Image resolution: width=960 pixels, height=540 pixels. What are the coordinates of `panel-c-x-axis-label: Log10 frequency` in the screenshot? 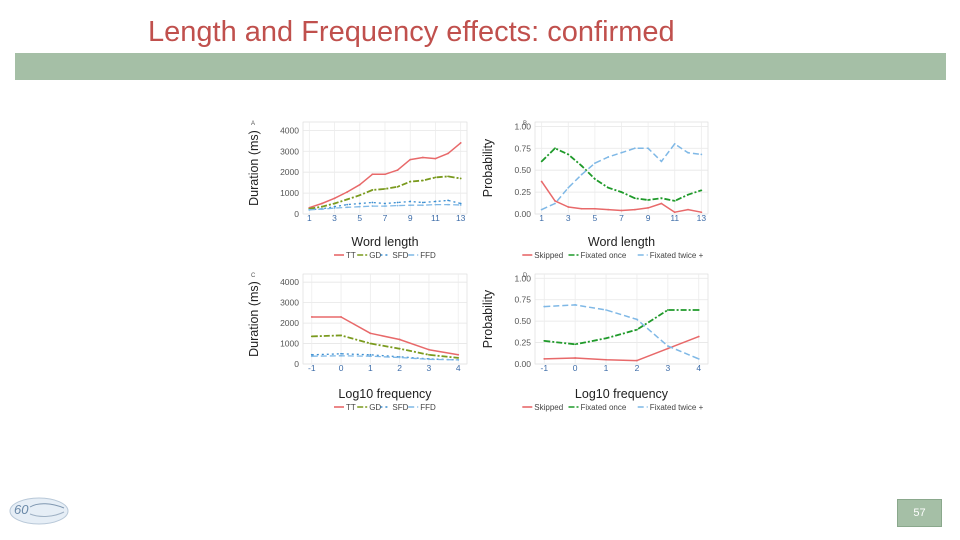 It's located at (385, 394).